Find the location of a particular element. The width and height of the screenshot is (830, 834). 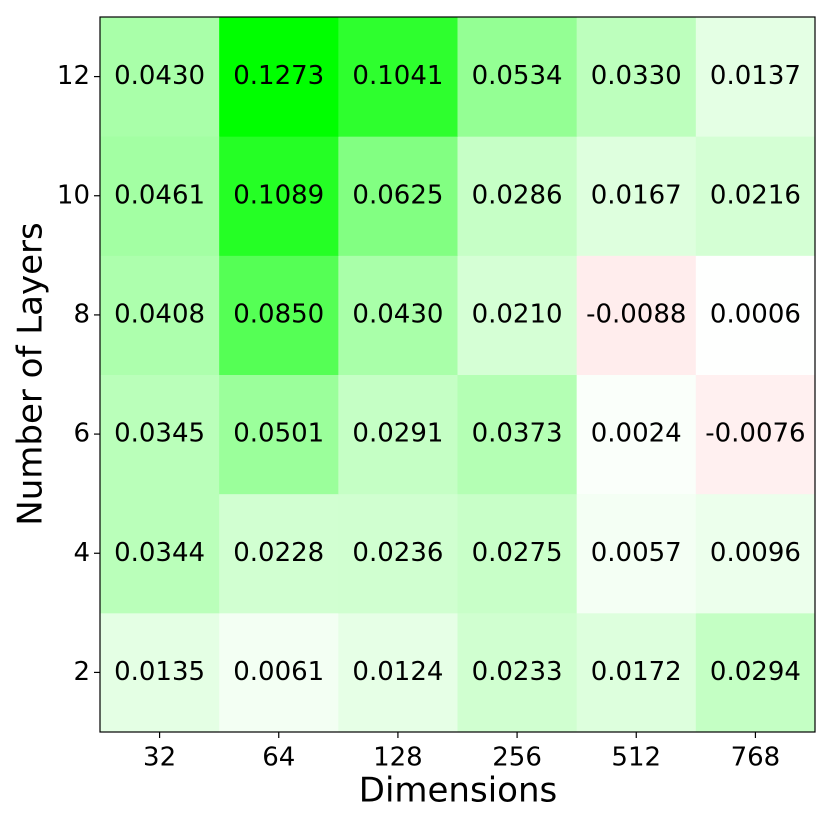

x-tick-label: 512 is located at coordinates (636, 758).